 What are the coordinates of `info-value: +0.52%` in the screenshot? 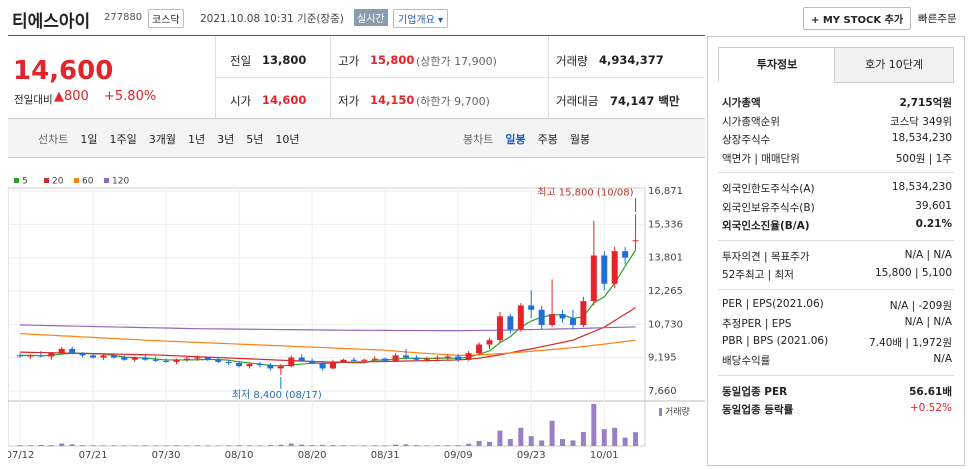 It's located at (930, 408).